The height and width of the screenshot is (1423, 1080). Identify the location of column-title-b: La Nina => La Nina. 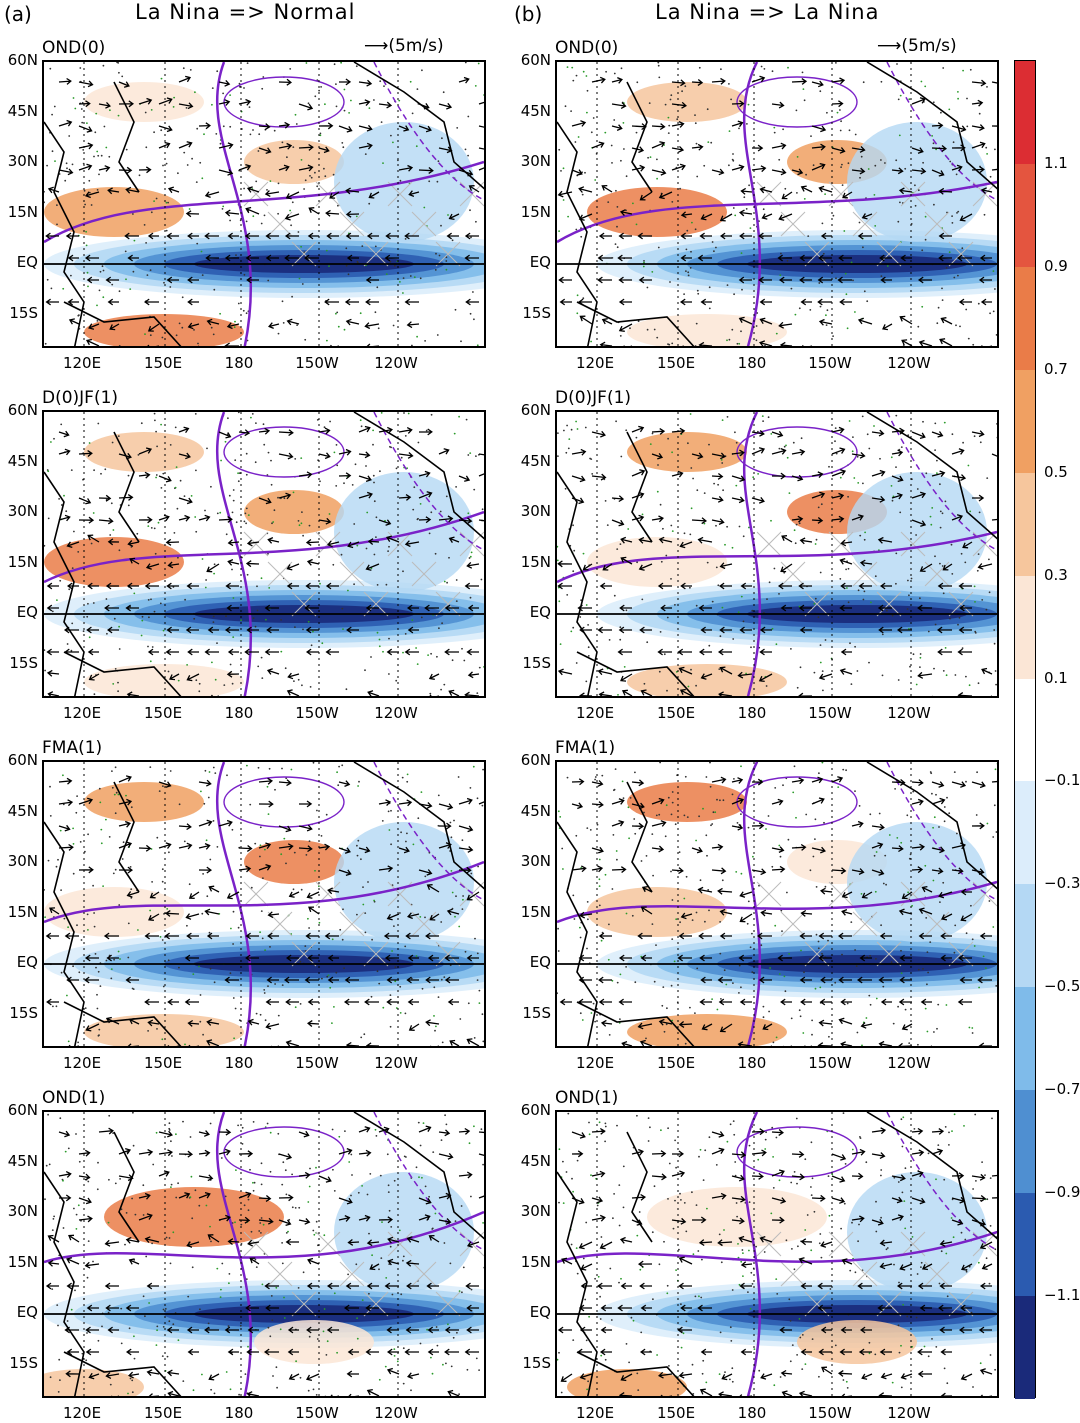
(767, 12).